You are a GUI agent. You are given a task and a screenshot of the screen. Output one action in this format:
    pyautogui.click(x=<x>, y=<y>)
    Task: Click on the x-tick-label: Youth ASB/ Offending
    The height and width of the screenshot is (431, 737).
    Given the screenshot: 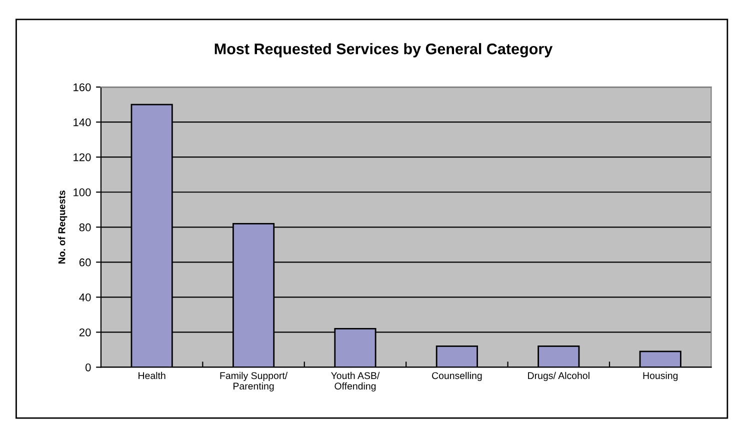 What is the action you would take?
    pyautogui.click(x=355, y=382)
    